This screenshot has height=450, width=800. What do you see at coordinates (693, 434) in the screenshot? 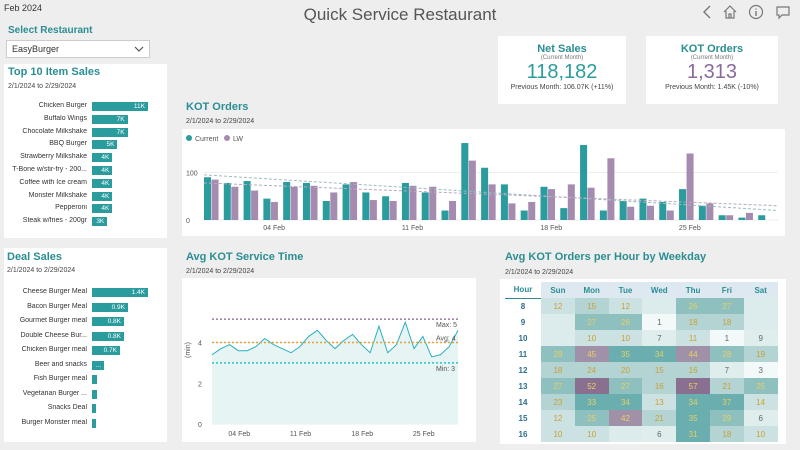
I see `heatmap-cell: 31` at bounding box center [693, 434].